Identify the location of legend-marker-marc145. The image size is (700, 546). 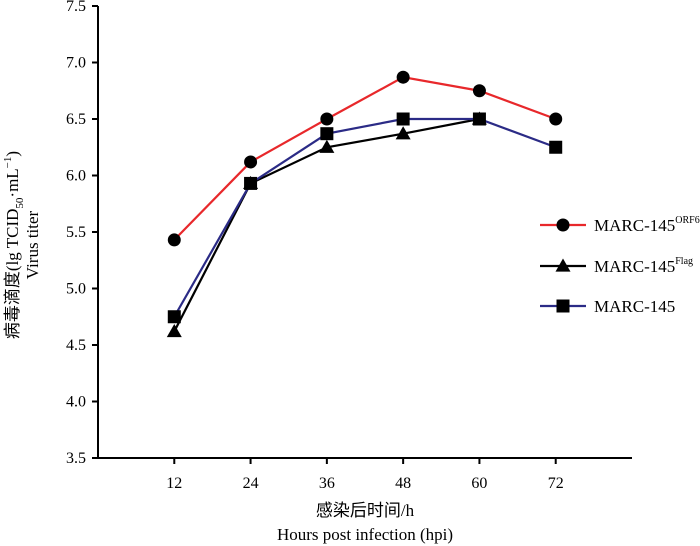
(563, 306).